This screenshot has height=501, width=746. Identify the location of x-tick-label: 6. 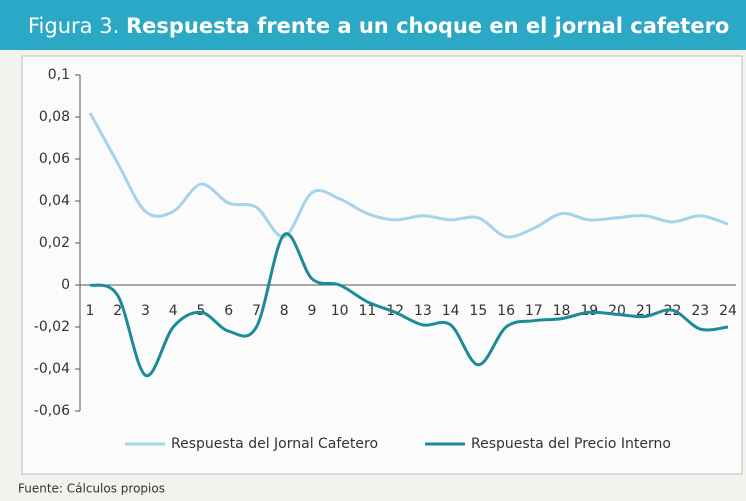
(228, 311).